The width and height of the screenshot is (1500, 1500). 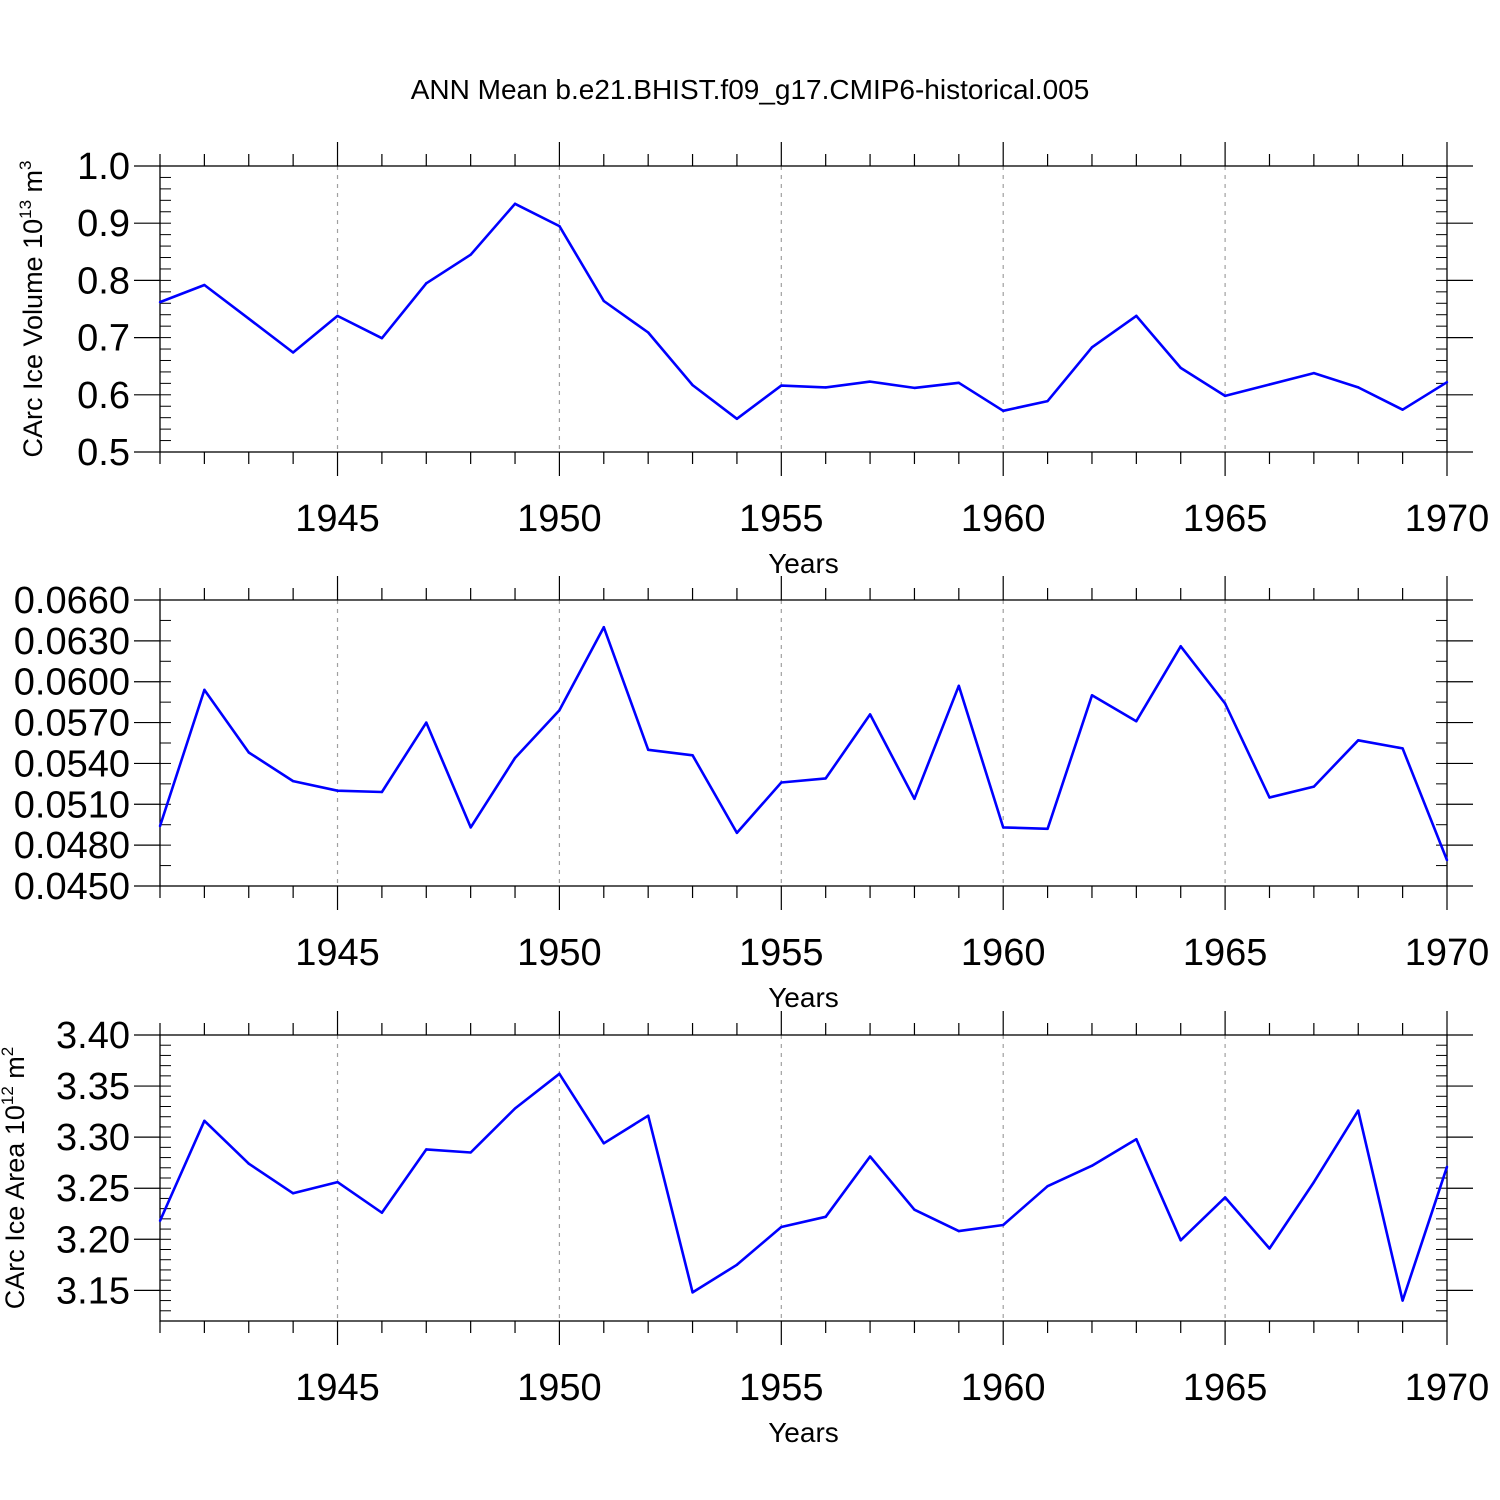 What do you see at coordinates (72, 642) in the screenshot?
I see `y-tick-label: 0.0630` at bounding box center [72, 642].